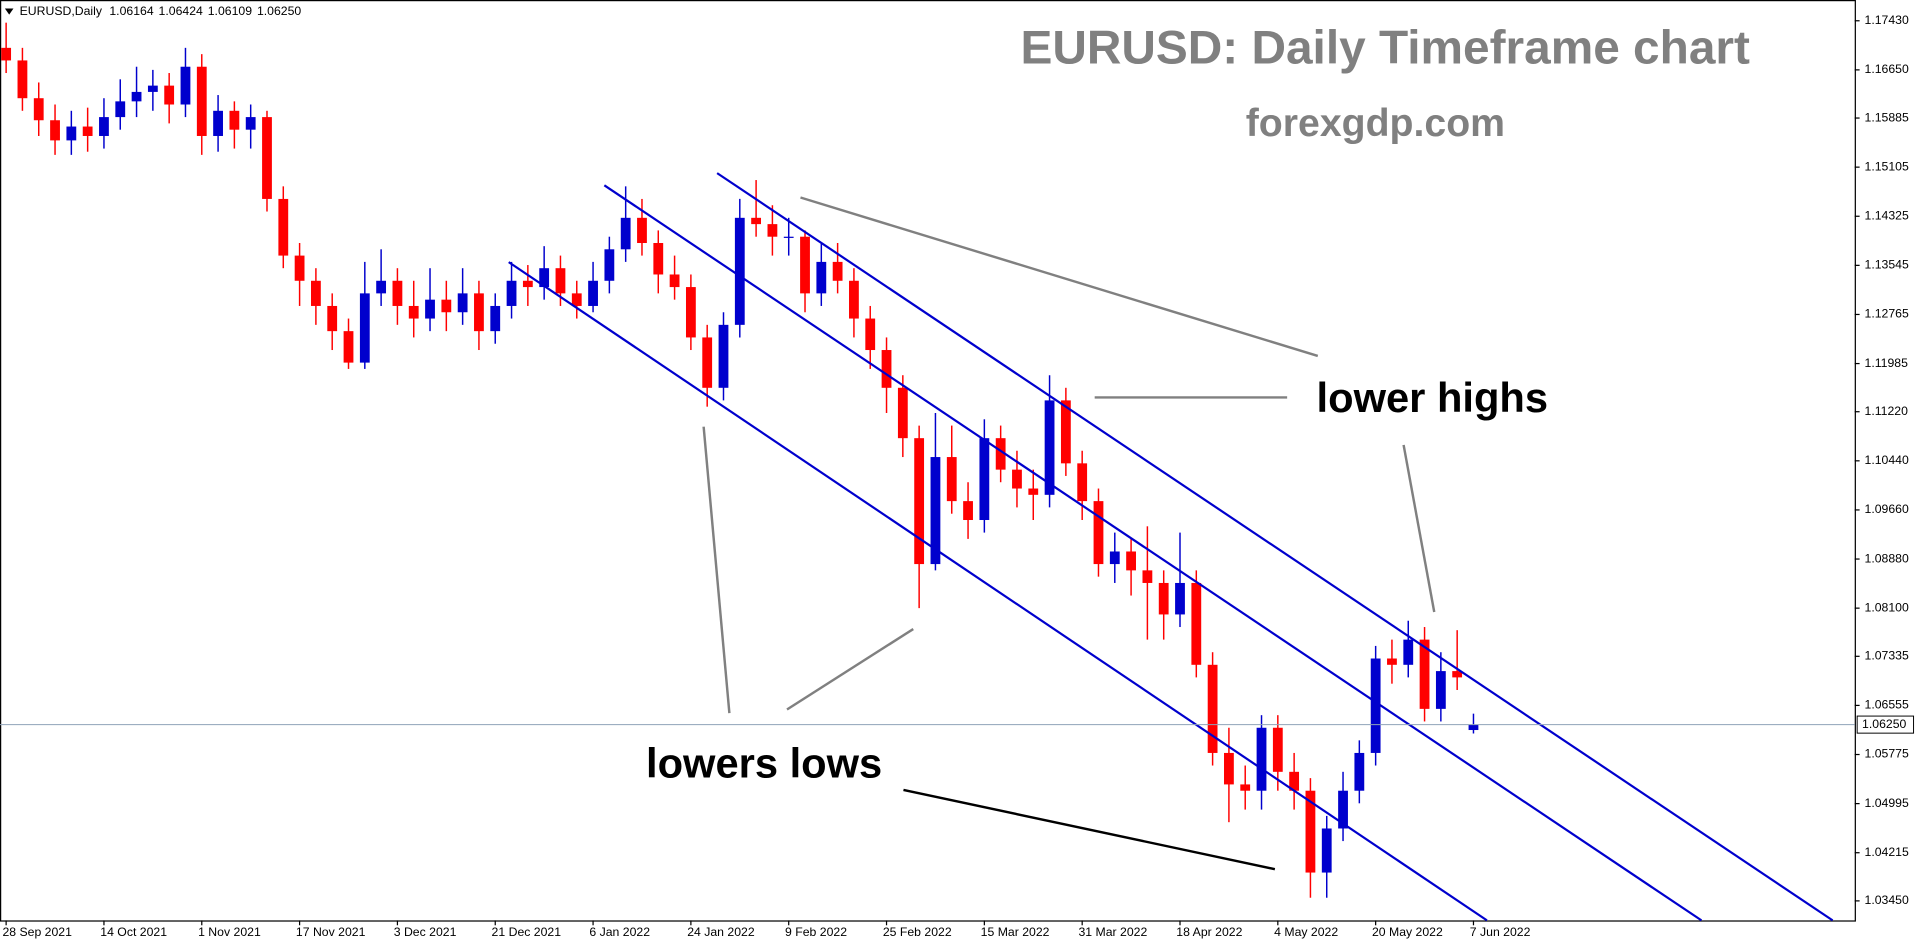 The height and width of the screenshot is (946, 1916). Describe the element at coordinates (917, 932) in the screenshot. I see `x-tick-label: 25 Feb 2022` at that location.